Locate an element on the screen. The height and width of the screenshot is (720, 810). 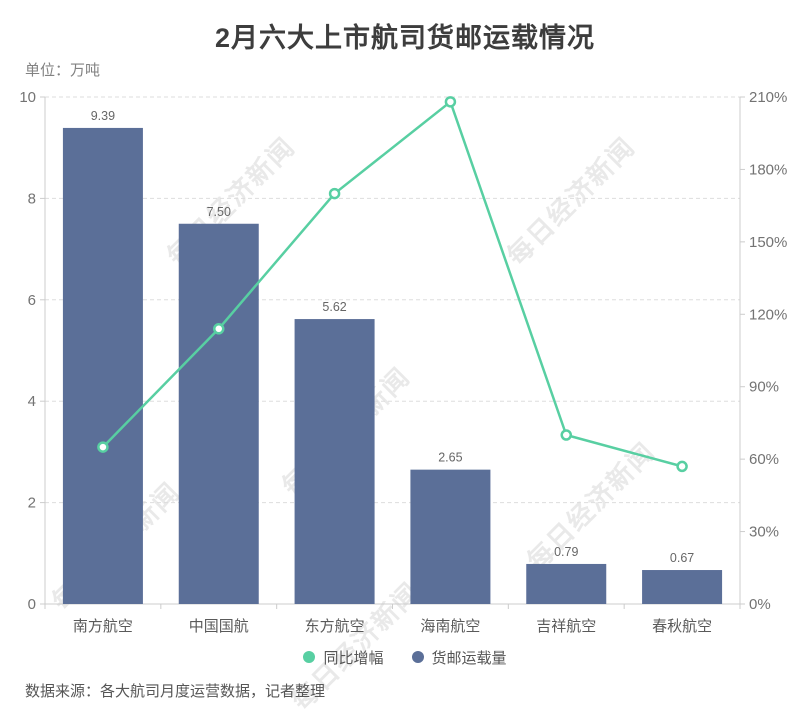
left-axis-tick-label: 4 is located at coordinates (32, 401).